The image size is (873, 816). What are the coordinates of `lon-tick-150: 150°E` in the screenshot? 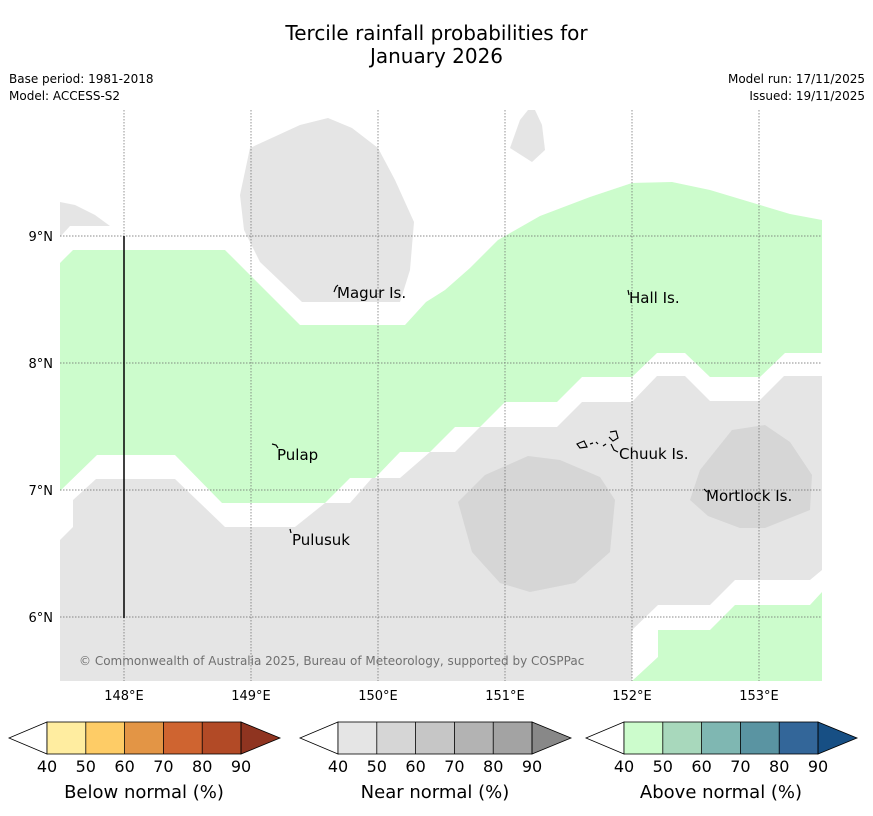 It's located at (378, 696).